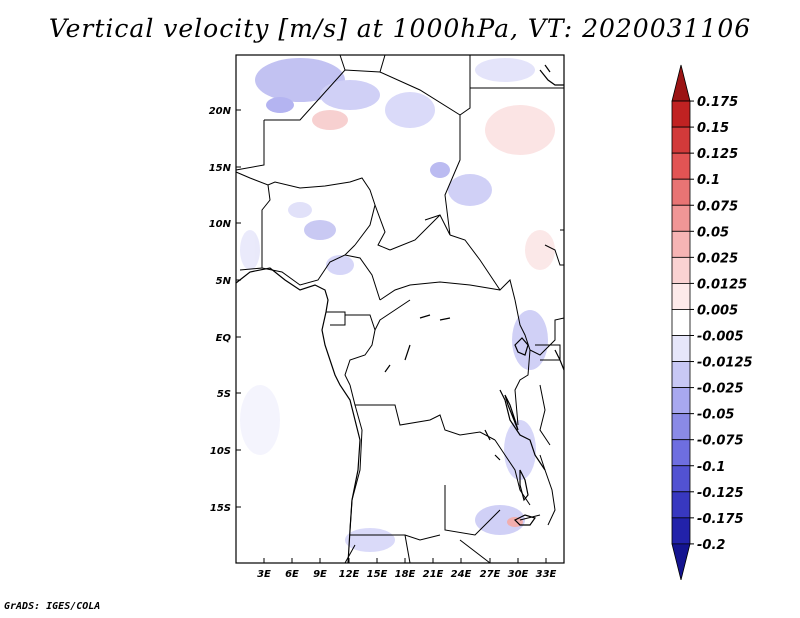 This screenshot has height=618, width=800. What do you see at coordinates (461, 574) in the screenshot?
I see `lon-label: 24E` at bounding box center [461, 574].